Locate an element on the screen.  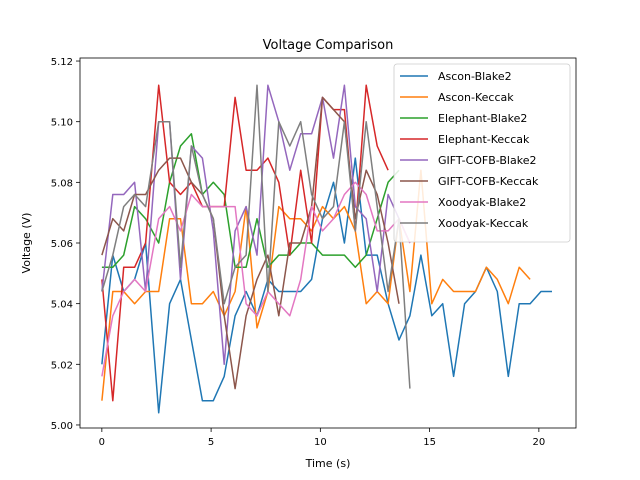
series-line-elephant-blake2 is located at coordinates (250, 201).